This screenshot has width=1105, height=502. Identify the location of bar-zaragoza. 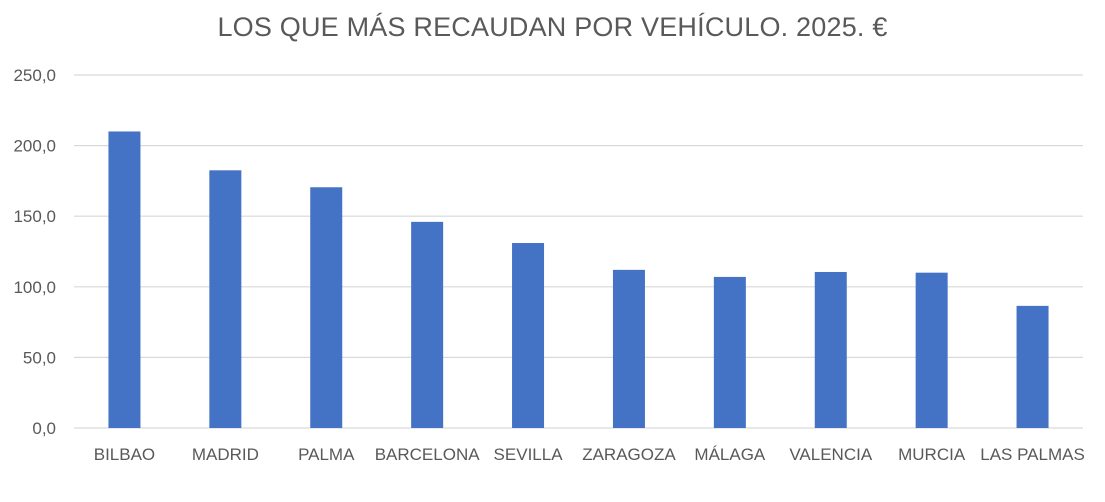
(628, 348).